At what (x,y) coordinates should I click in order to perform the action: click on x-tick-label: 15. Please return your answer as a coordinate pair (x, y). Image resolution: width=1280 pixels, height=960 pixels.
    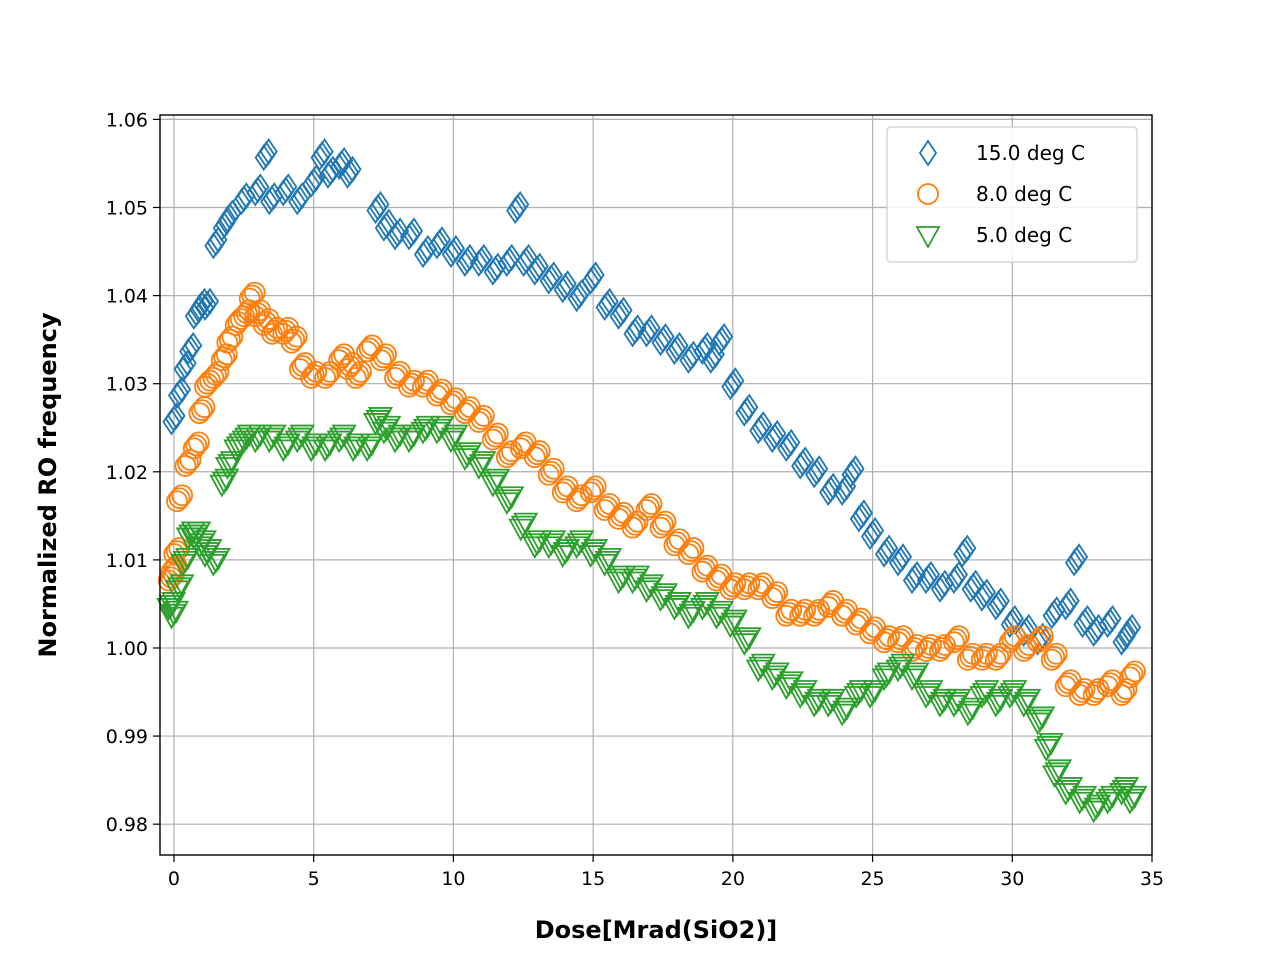
    Looking at the image, I should click on (593, 879).